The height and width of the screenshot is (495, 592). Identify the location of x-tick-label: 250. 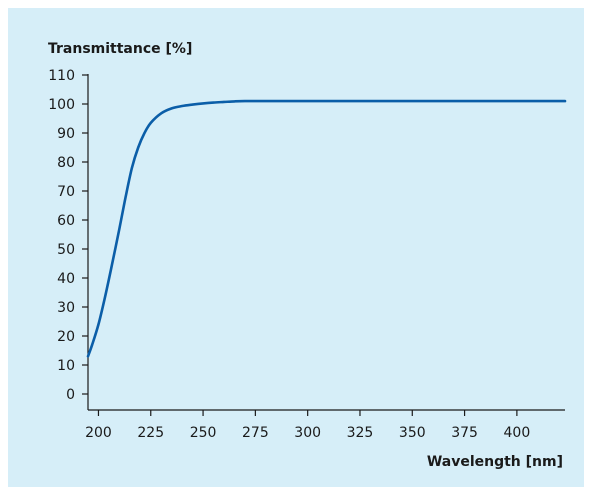
(203, 433).